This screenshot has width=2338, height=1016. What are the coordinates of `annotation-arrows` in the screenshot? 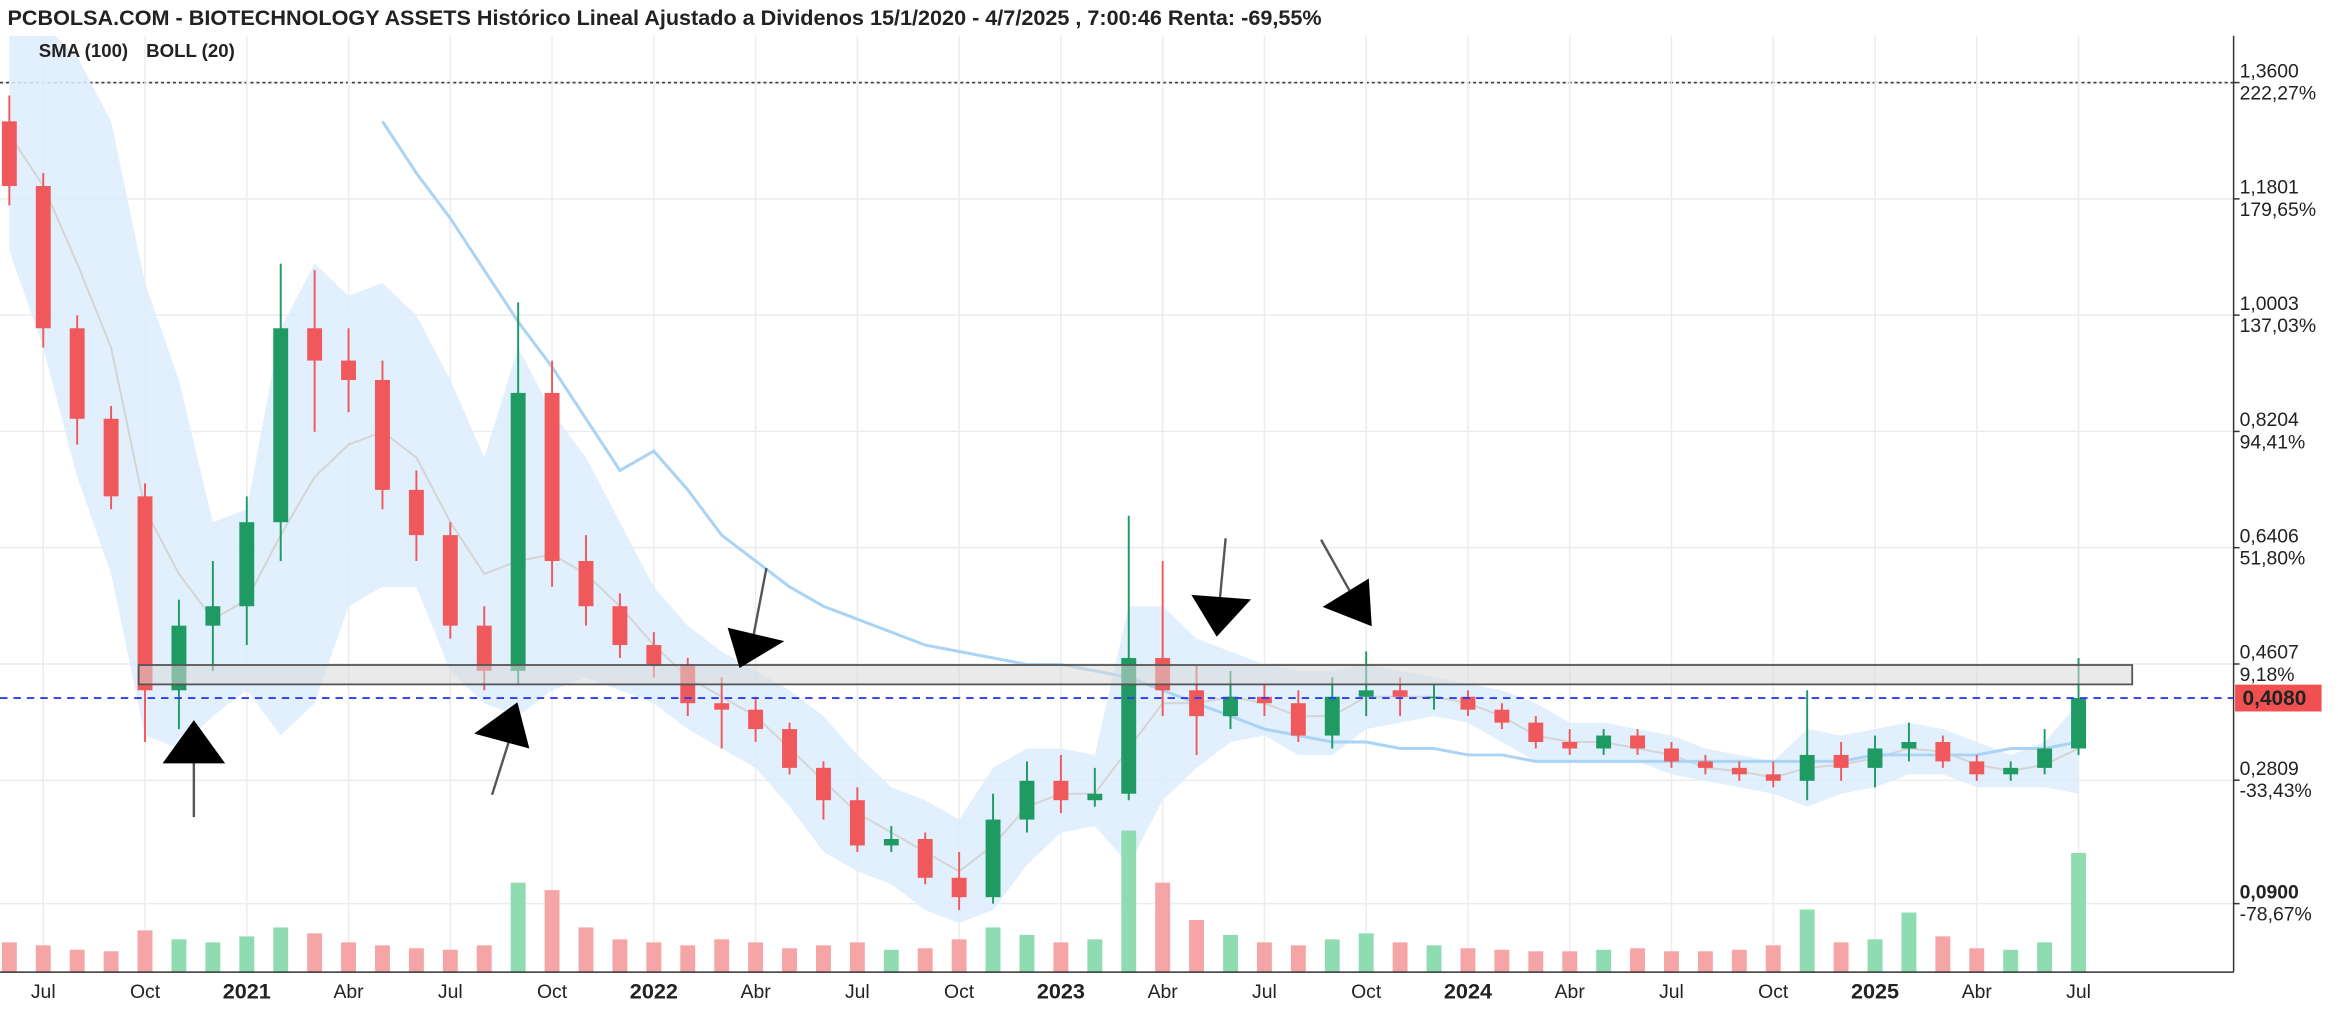 It's located at (767, 678).